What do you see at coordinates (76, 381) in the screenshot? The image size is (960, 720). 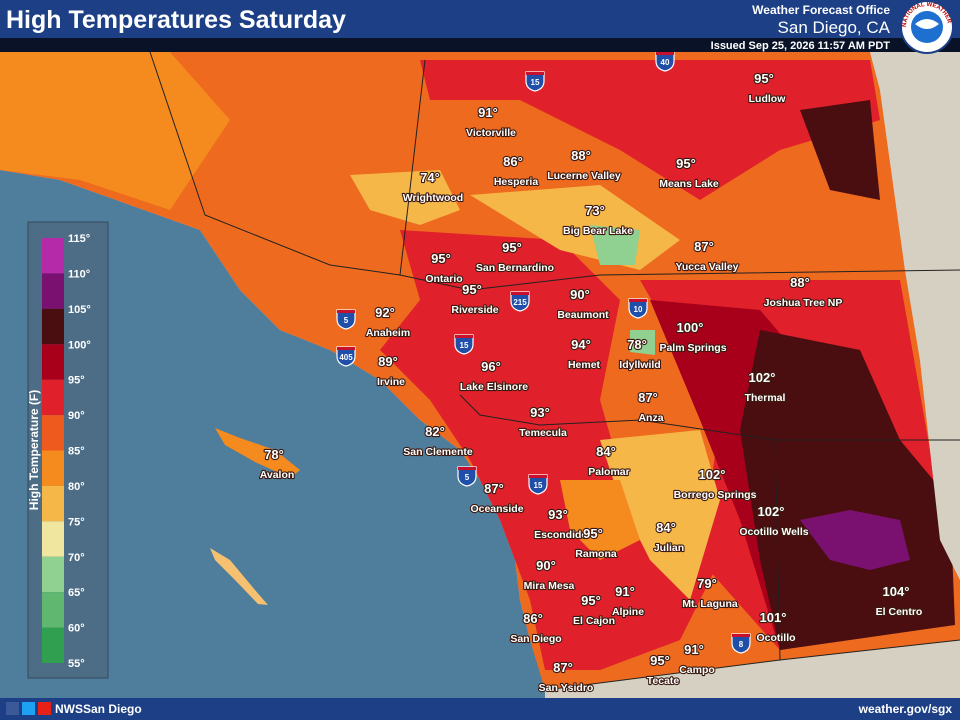 I see `legend-tick: 95°` at bounding box center [76, 381].